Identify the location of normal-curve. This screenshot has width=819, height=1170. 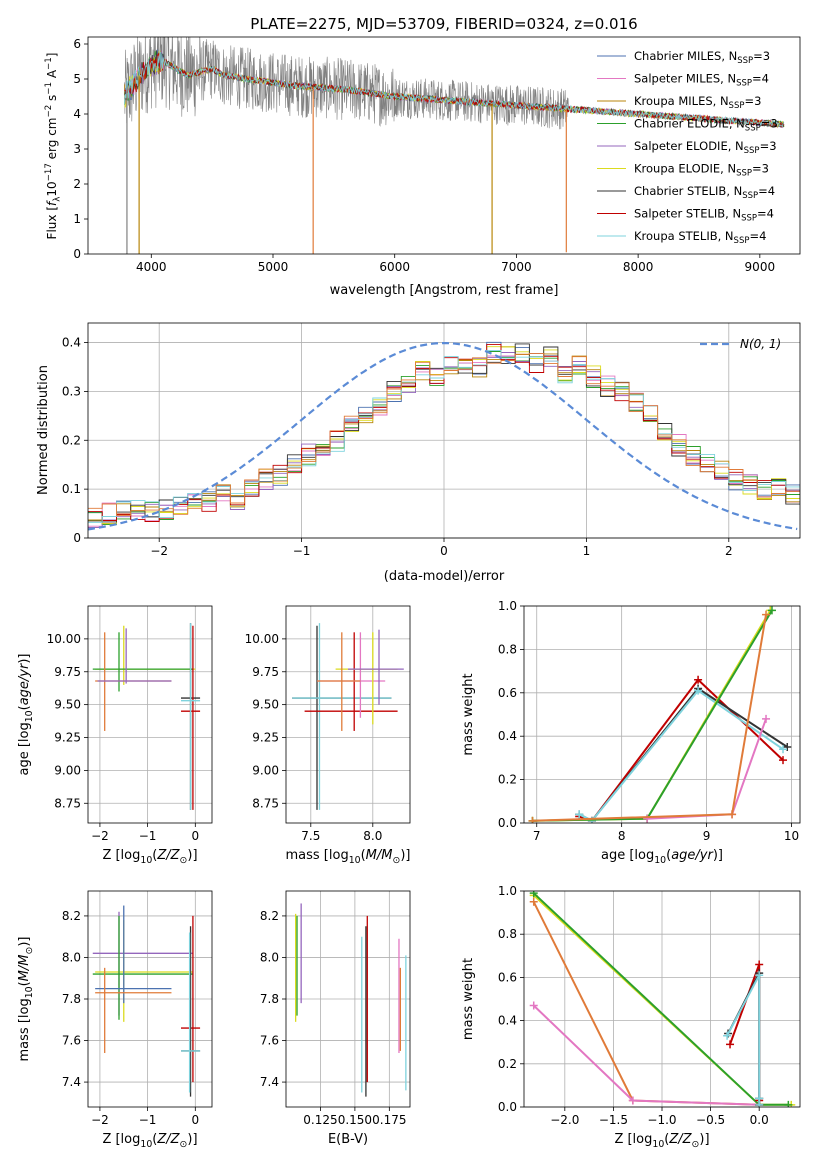
(443, 436).